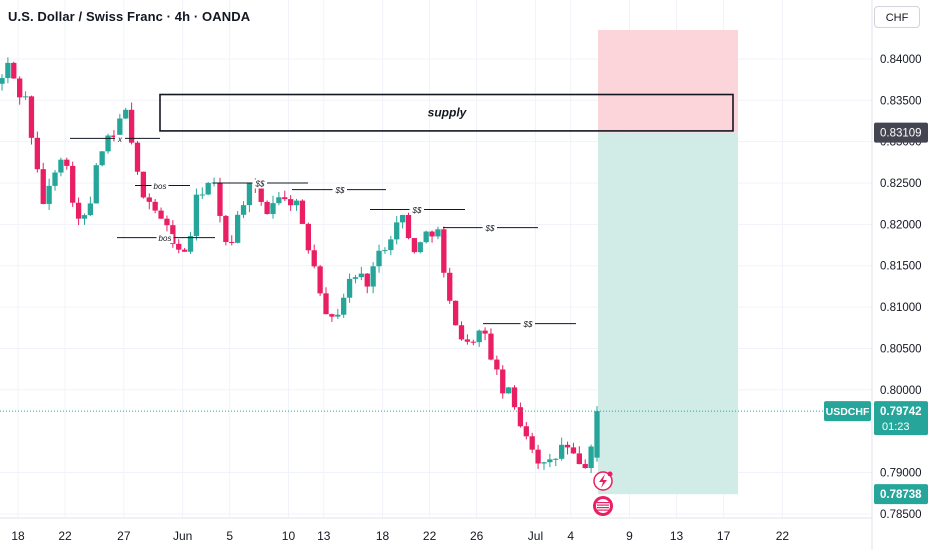  Describe the element at coordinates (668, 313) in the screenshot. I see `take-profit-zone` at that location.